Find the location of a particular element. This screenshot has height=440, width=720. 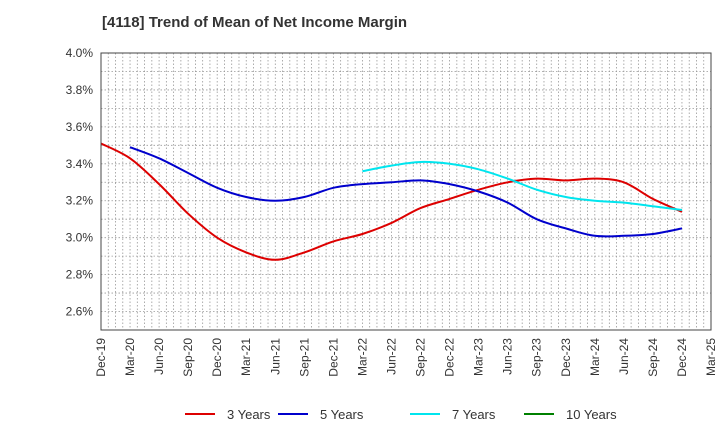

x-tick-label: Mar-21 is located at coordinates (246, 357).